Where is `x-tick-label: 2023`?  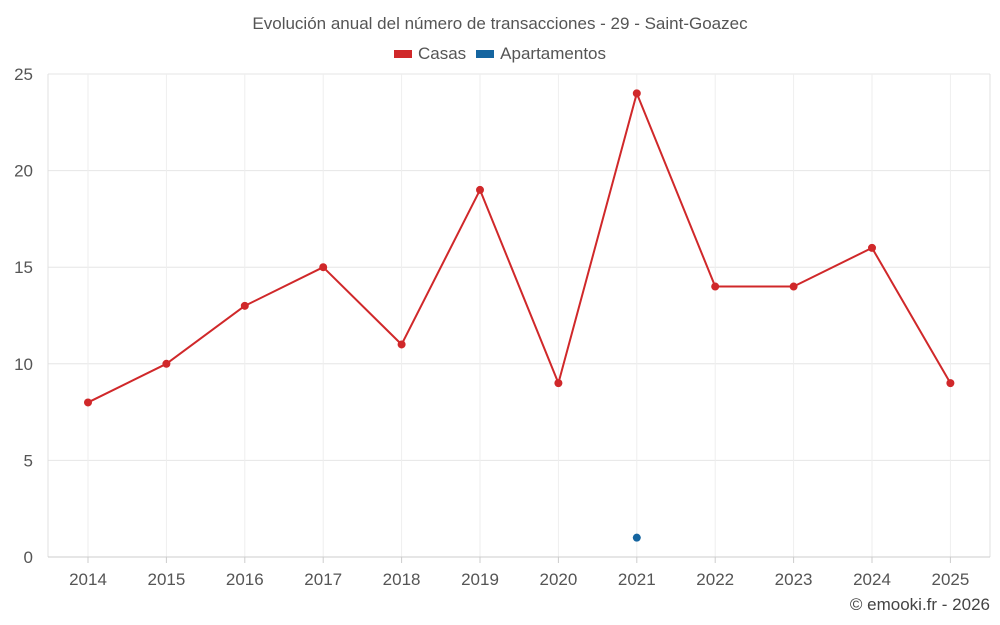
x-tick-label: 2023 is located at coordinates (794, 579).